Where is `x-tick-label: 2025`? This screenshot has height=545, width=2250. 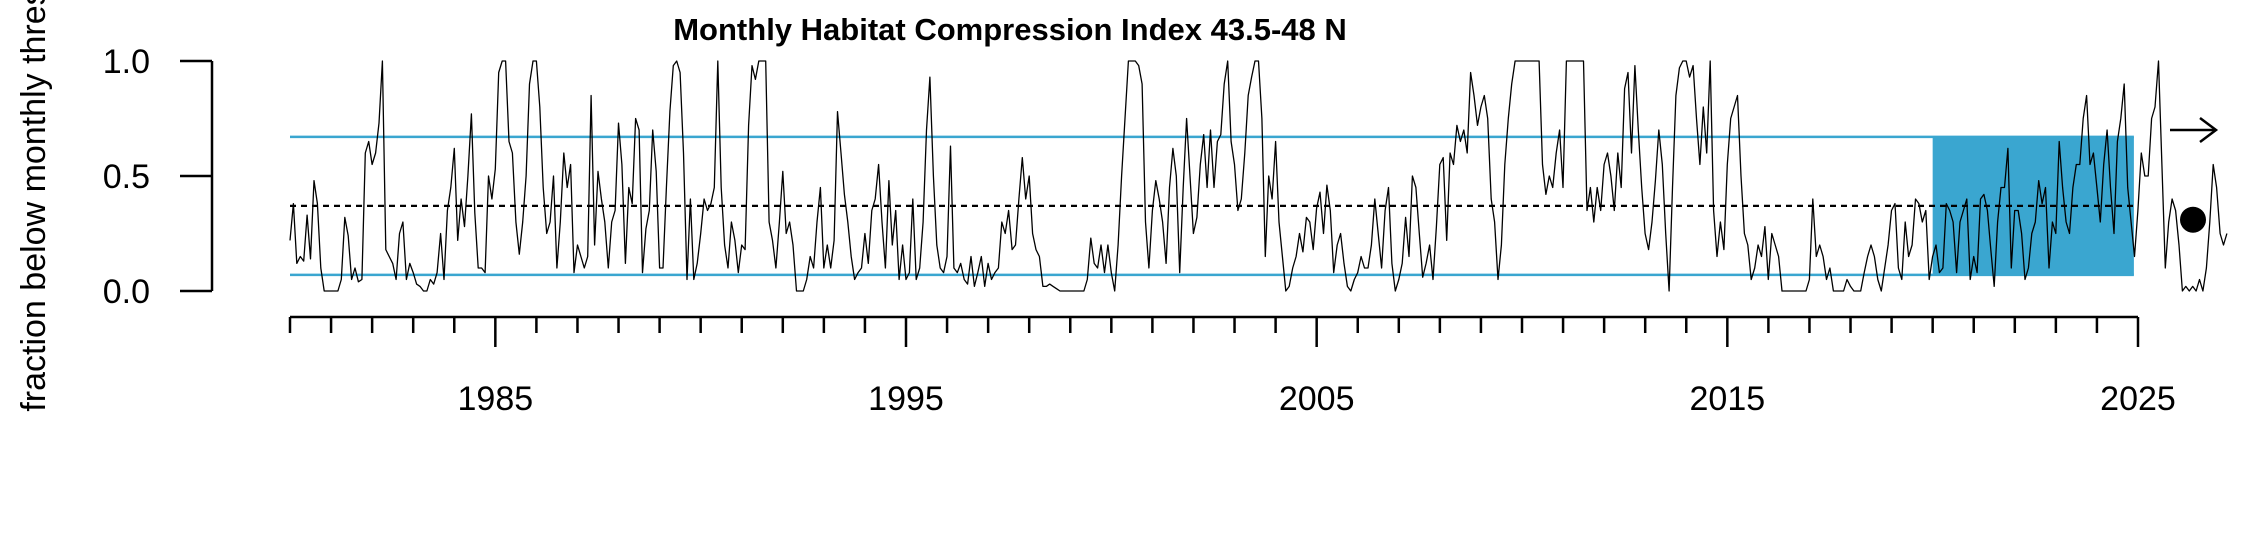
x-tick-label: 2025 is located at coordinates (2138, 399).